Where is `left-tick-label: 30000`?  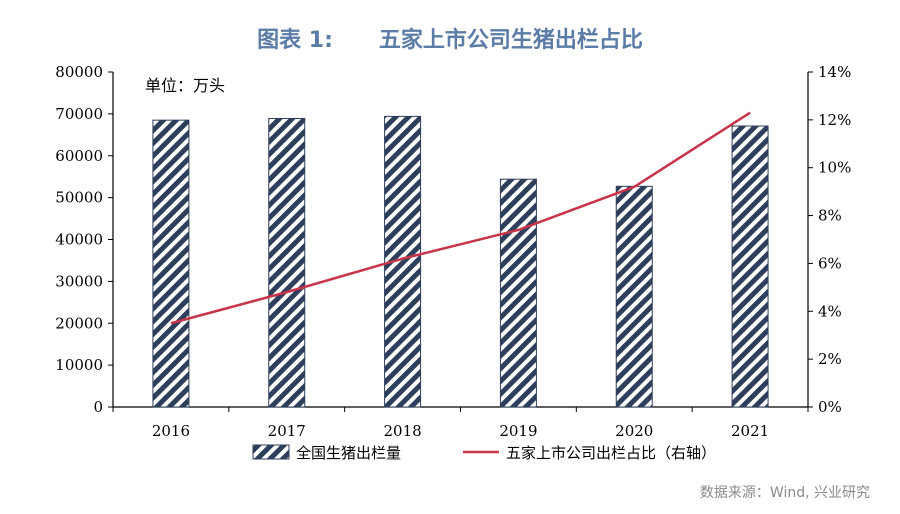 left-tick-label: 30000 is located at coordinates (79, 281).